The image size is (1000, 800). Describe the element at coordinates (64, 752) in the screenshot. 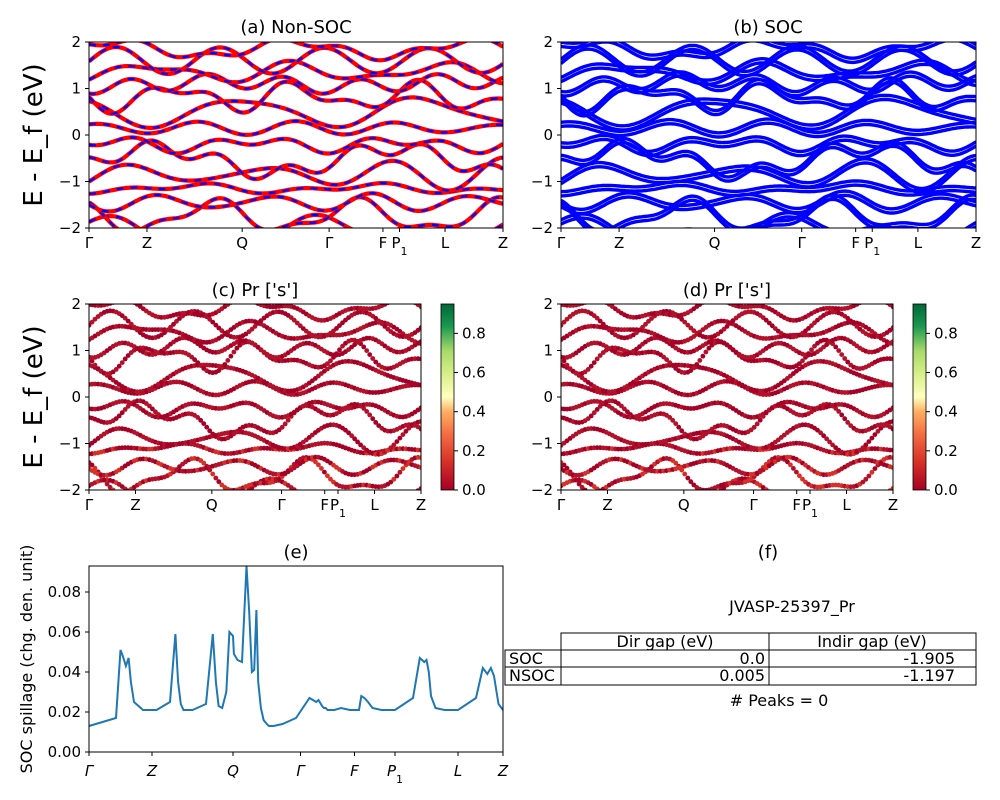

I see `y-tick-label: 0.00` at that location.